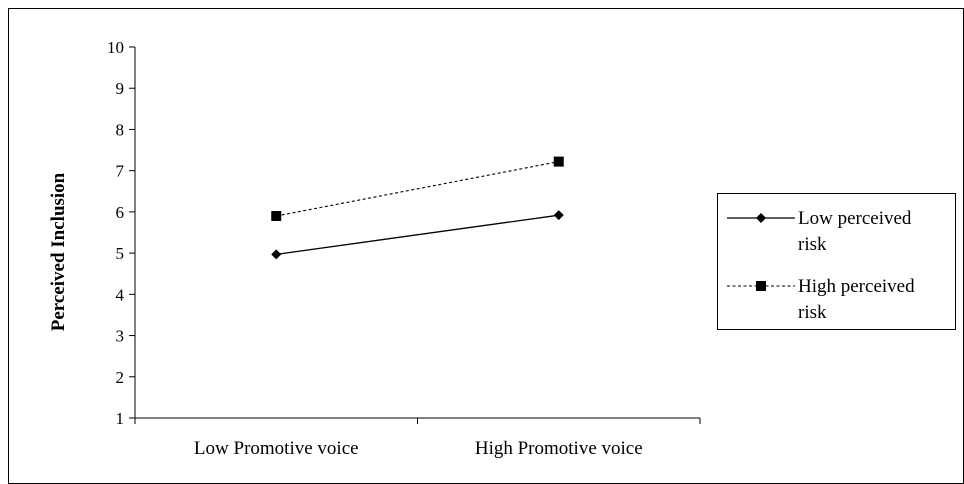  Describe the element at coordinates (276, 448) in the screenshot. I see `x-tick-label: Low Promotive voice` at that location.